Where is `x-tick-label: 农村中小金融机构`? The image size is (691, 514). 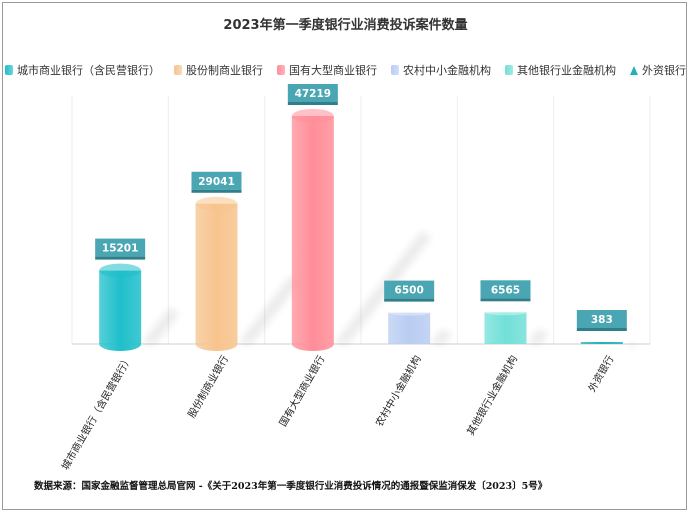 x-tick-label: 农村中小金融机构 is located at coordinates (398, 391).